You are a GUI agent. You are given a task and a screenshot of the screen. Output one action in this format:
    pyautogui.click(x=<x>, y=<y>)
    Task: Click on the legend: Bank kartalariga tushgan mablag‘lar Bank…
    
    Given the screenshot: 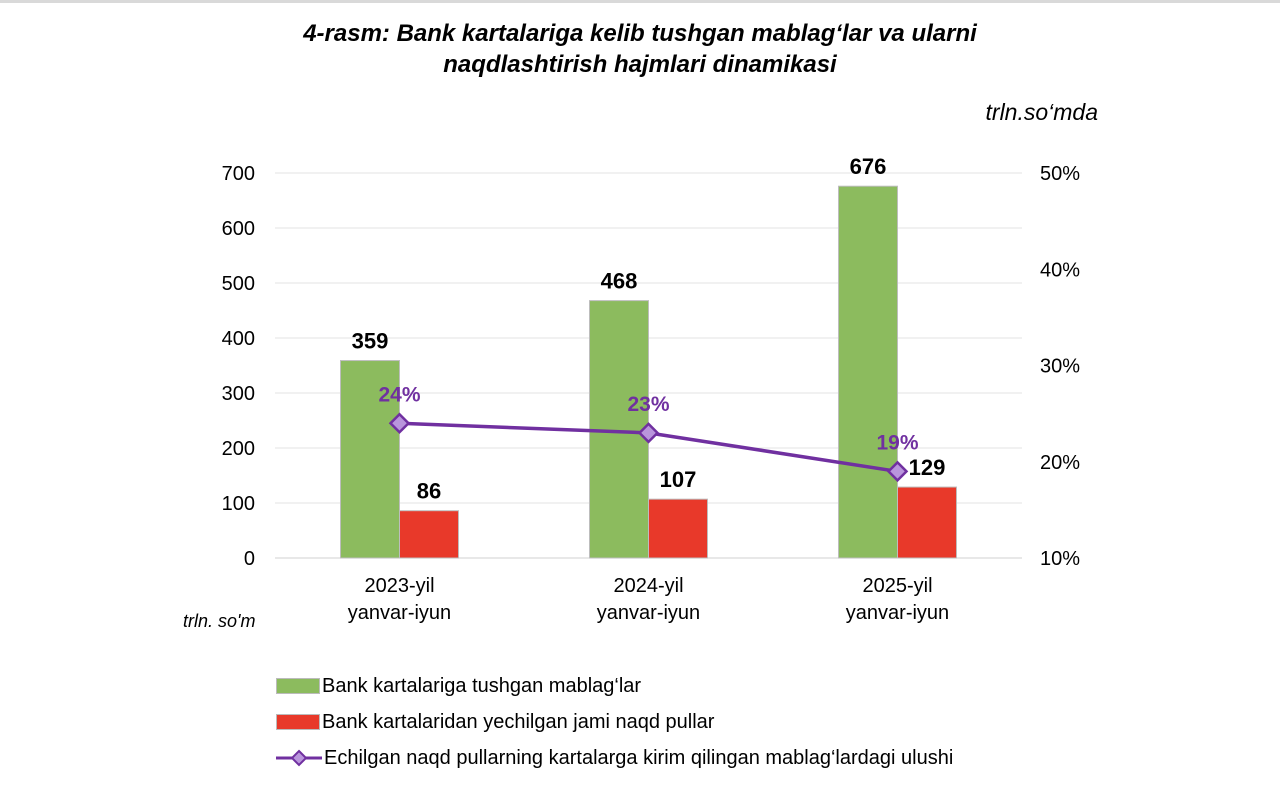 What is the action you would take?
    pyautogui.click(x=614, y=722)
    